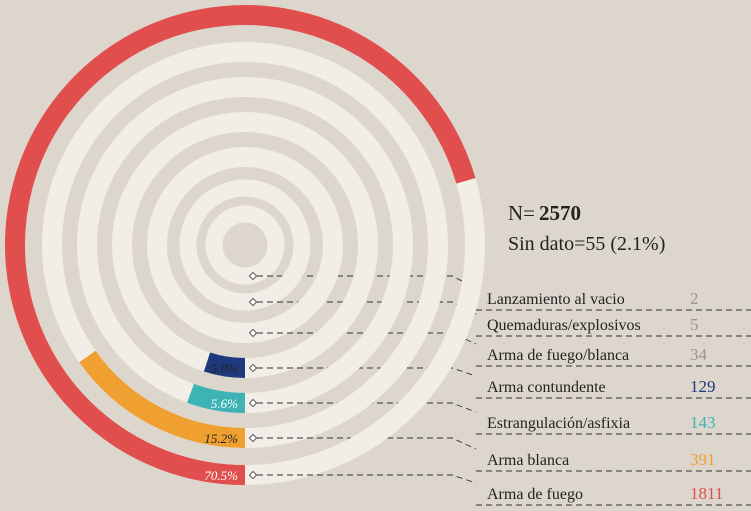 The width and height of the screenshot is (751, 511). What do you see at coordinates (699, 354) in the screenshot?
I see `legend-count: 34` at bounding box center [699, 354].